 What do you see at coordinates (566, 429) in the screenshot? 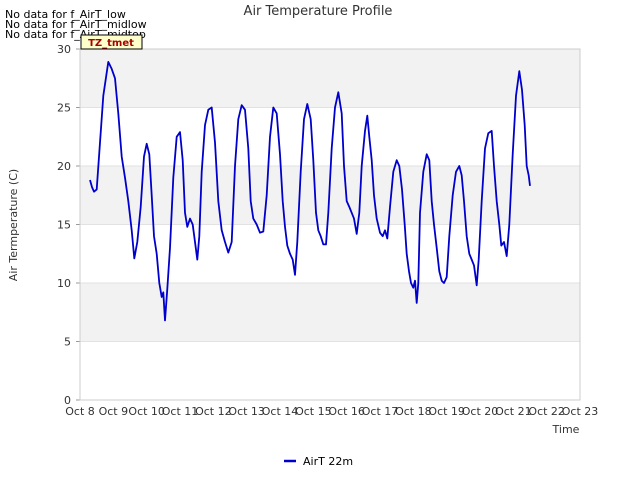
I see `x-axis-label: Time` at bounding box center [566, 429].